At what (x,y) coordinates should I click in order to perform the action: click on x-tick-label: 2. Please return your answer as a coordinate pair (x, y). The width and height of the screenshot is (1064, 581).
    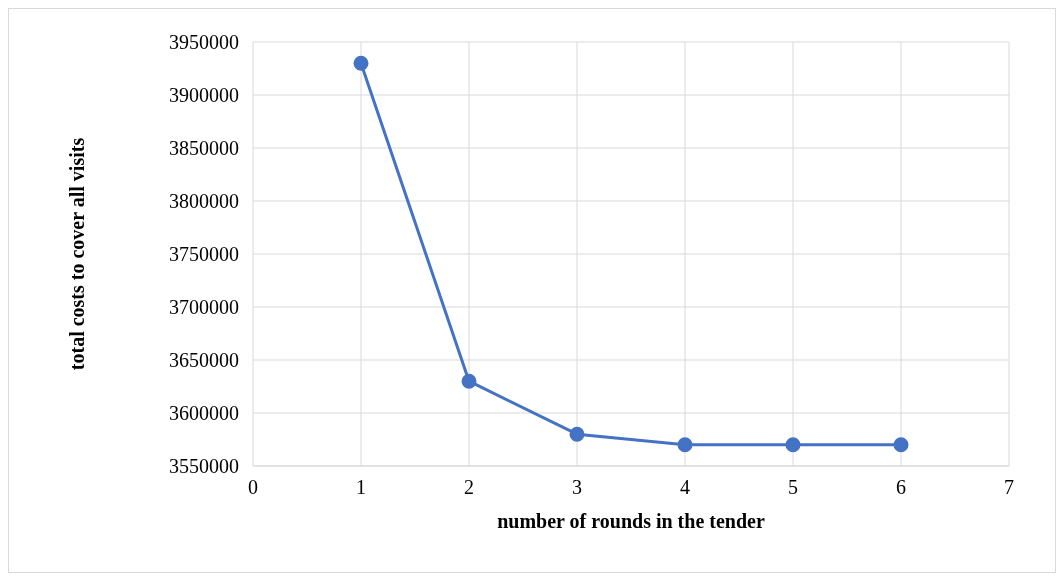
    Looking at the image, I should click on (469, 487).